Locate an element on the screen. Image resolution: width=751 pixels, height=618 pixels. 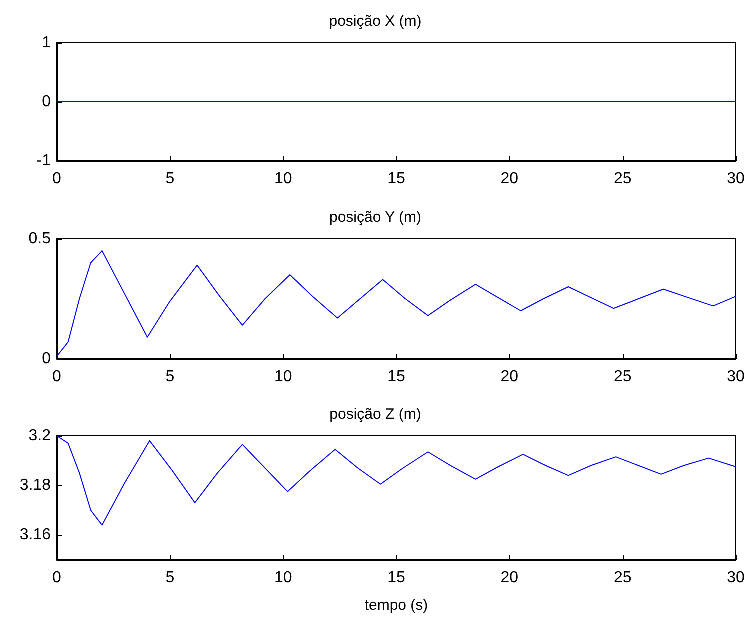
chart-title: posição Y (m) is located at coordinates (376, 217).